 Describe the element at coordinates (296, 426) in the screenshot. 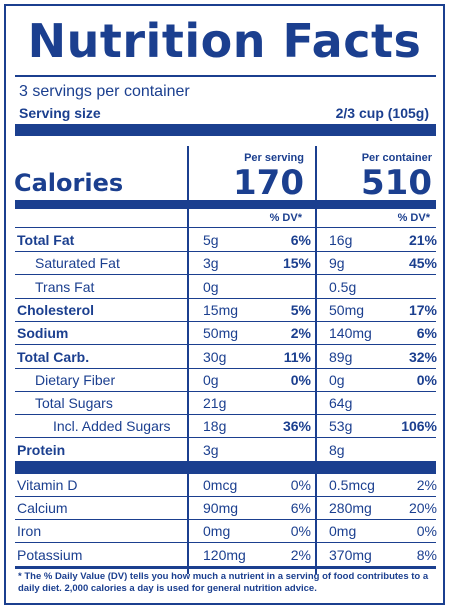

I see `dv-per-serving: 36%` at that location.